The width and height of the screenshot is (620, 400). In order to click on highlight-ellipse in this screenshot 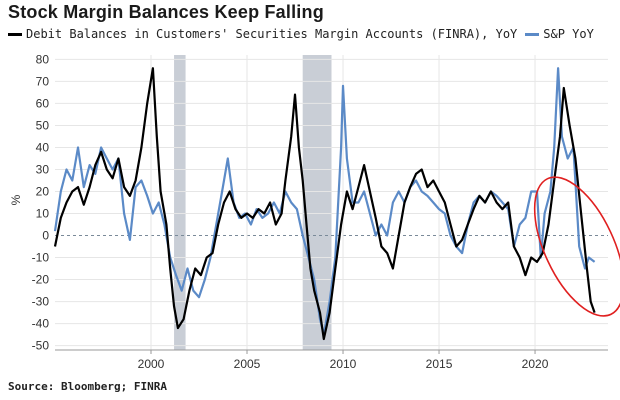, I will do `click(576, 246)`.